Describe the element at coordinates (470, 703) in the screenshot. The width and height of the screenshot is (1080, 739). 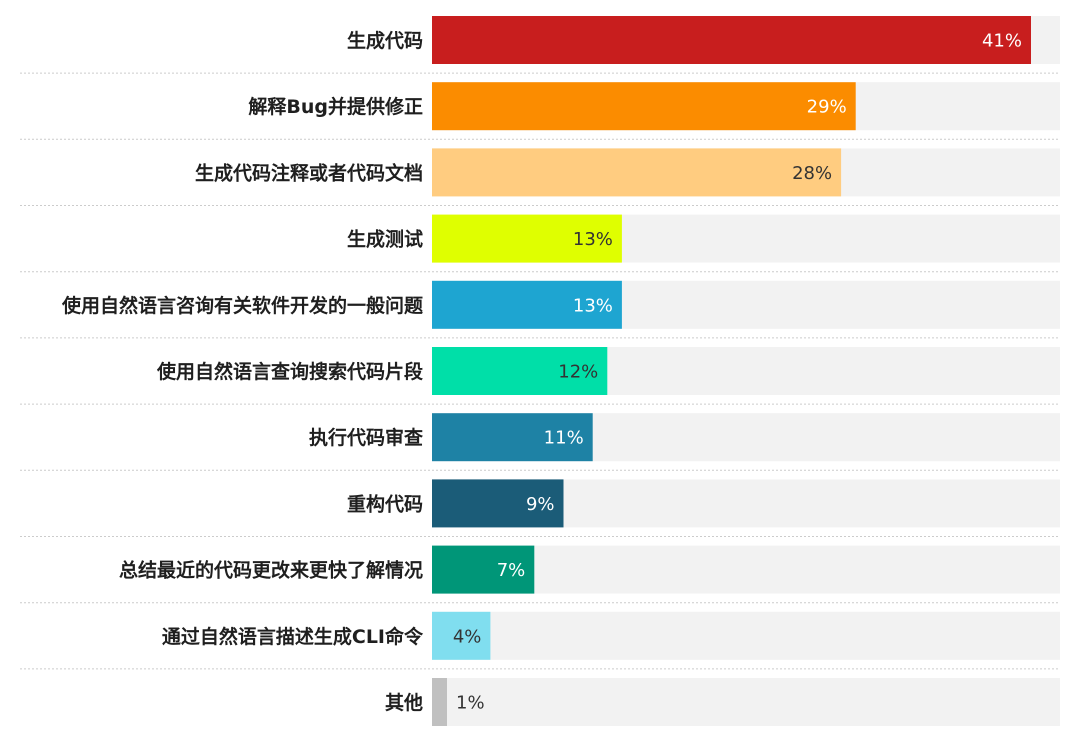
I see `value-label: 1%` at that location.